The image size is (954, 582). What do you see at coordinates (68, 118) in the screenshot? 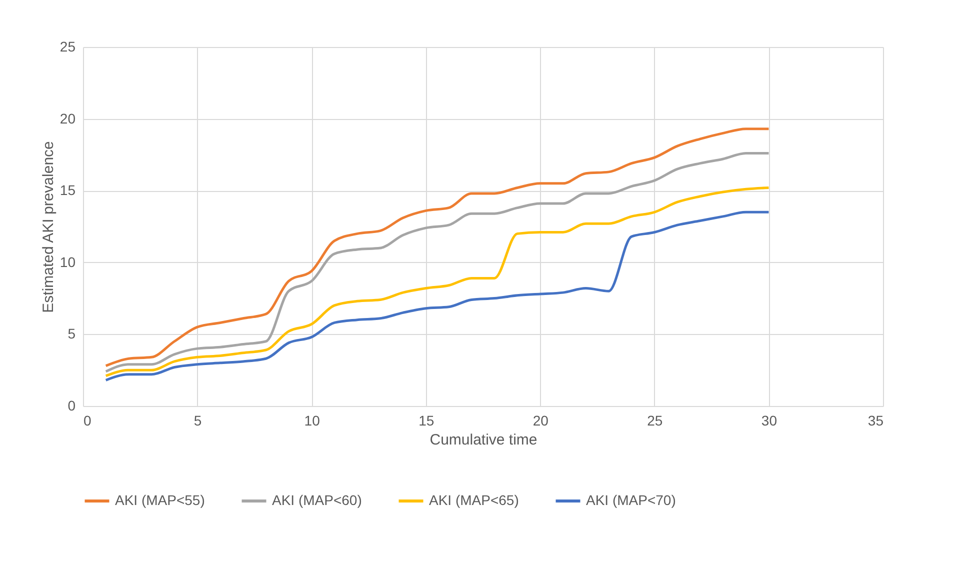
I see `y-tick-label: 20` at bounding box center [68, 118].